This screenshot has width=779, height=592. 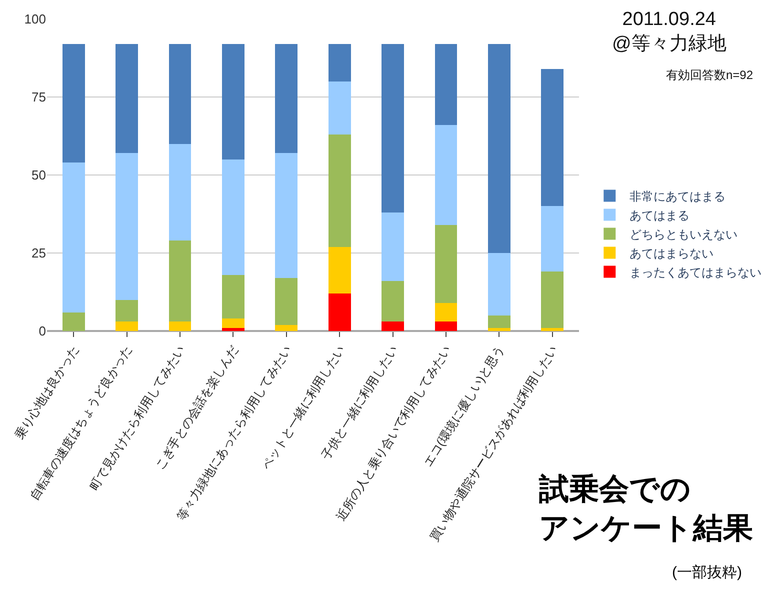 I want to click on legend-label: どちらともいえない, so click(x=684, y=234).